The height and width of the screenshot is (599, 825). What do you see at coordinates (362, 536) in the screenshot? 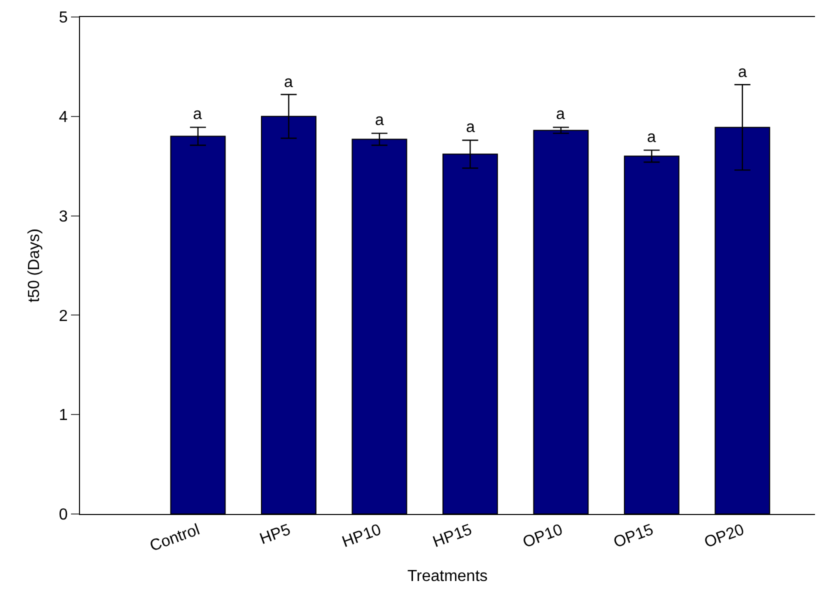
I see `x-tick-label: HP10` at bounding box center [362, 536].